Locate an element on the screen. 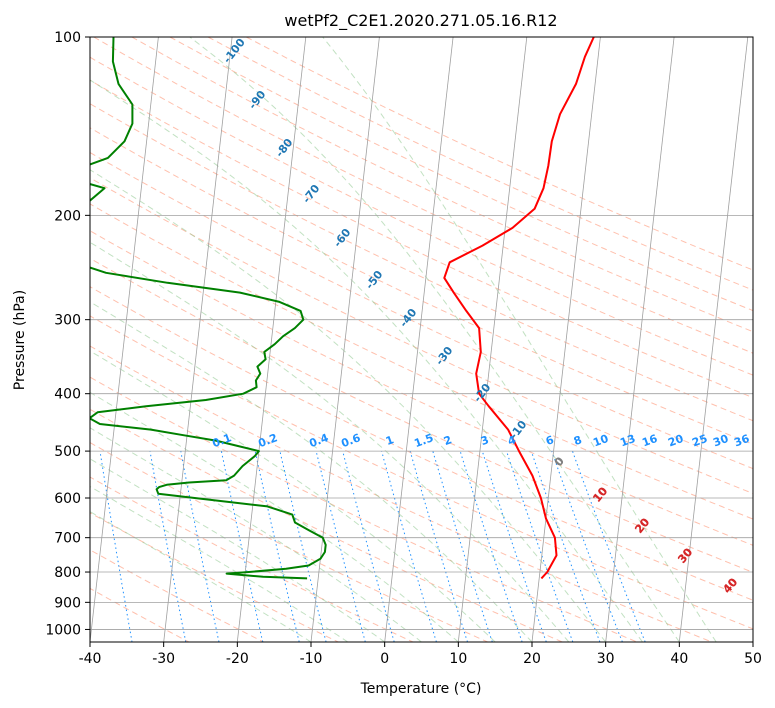 The width and height of the screenshot is (775, 708). mixing-ratio-label: 30 is located at coordinates (720, 441).